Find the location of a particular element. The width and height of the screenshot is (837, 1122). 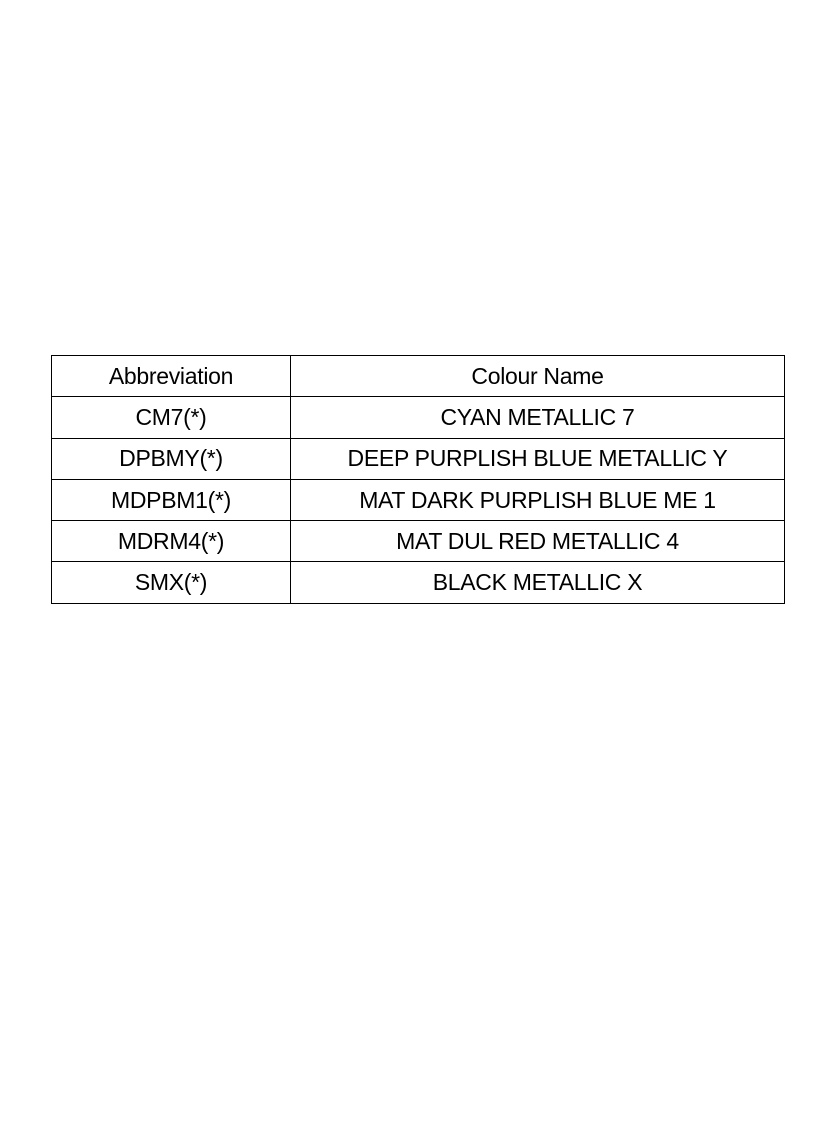

table-row: CM7(*) CYAN METALLIC 7 is located at coordinates (418, 417).